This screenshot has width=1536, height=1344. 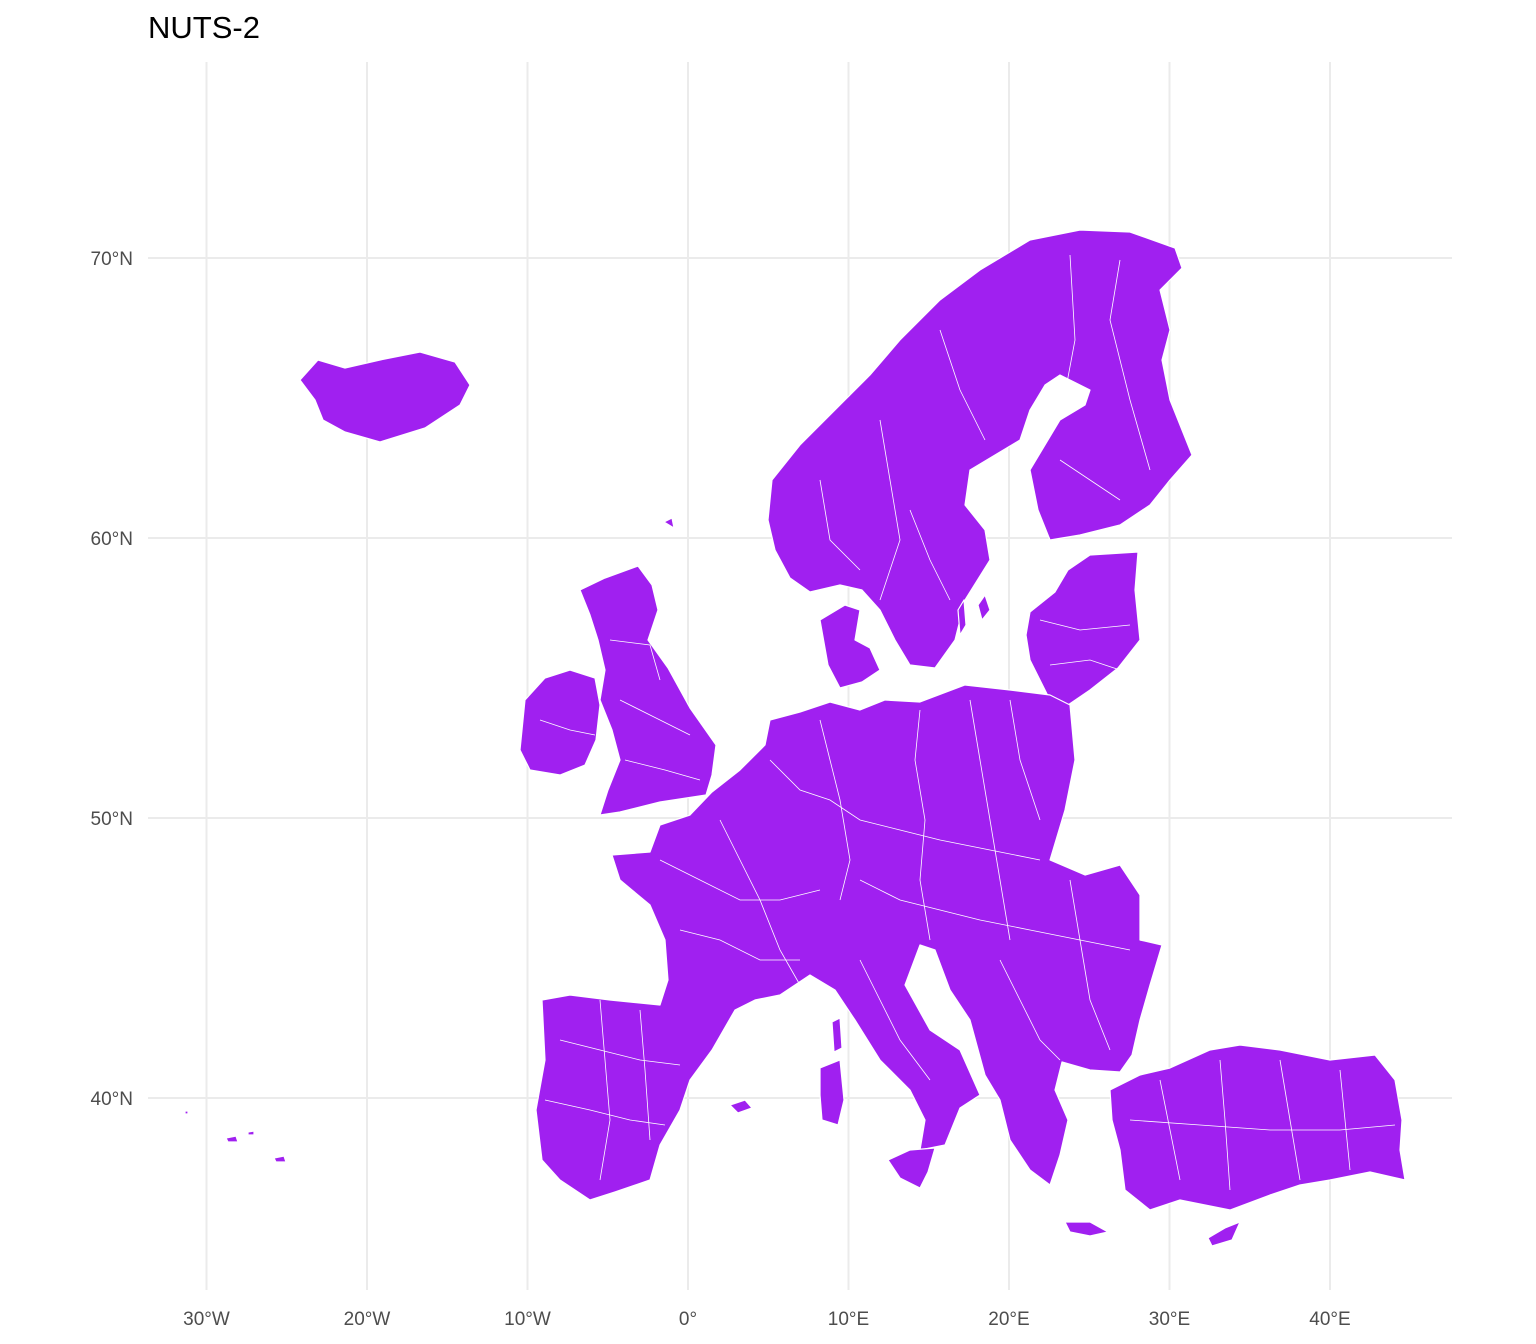 What do you see at coordinates (1257, 1127) in the screenshot?
I see `region-turkey` at bounding box center [1257, 1127].